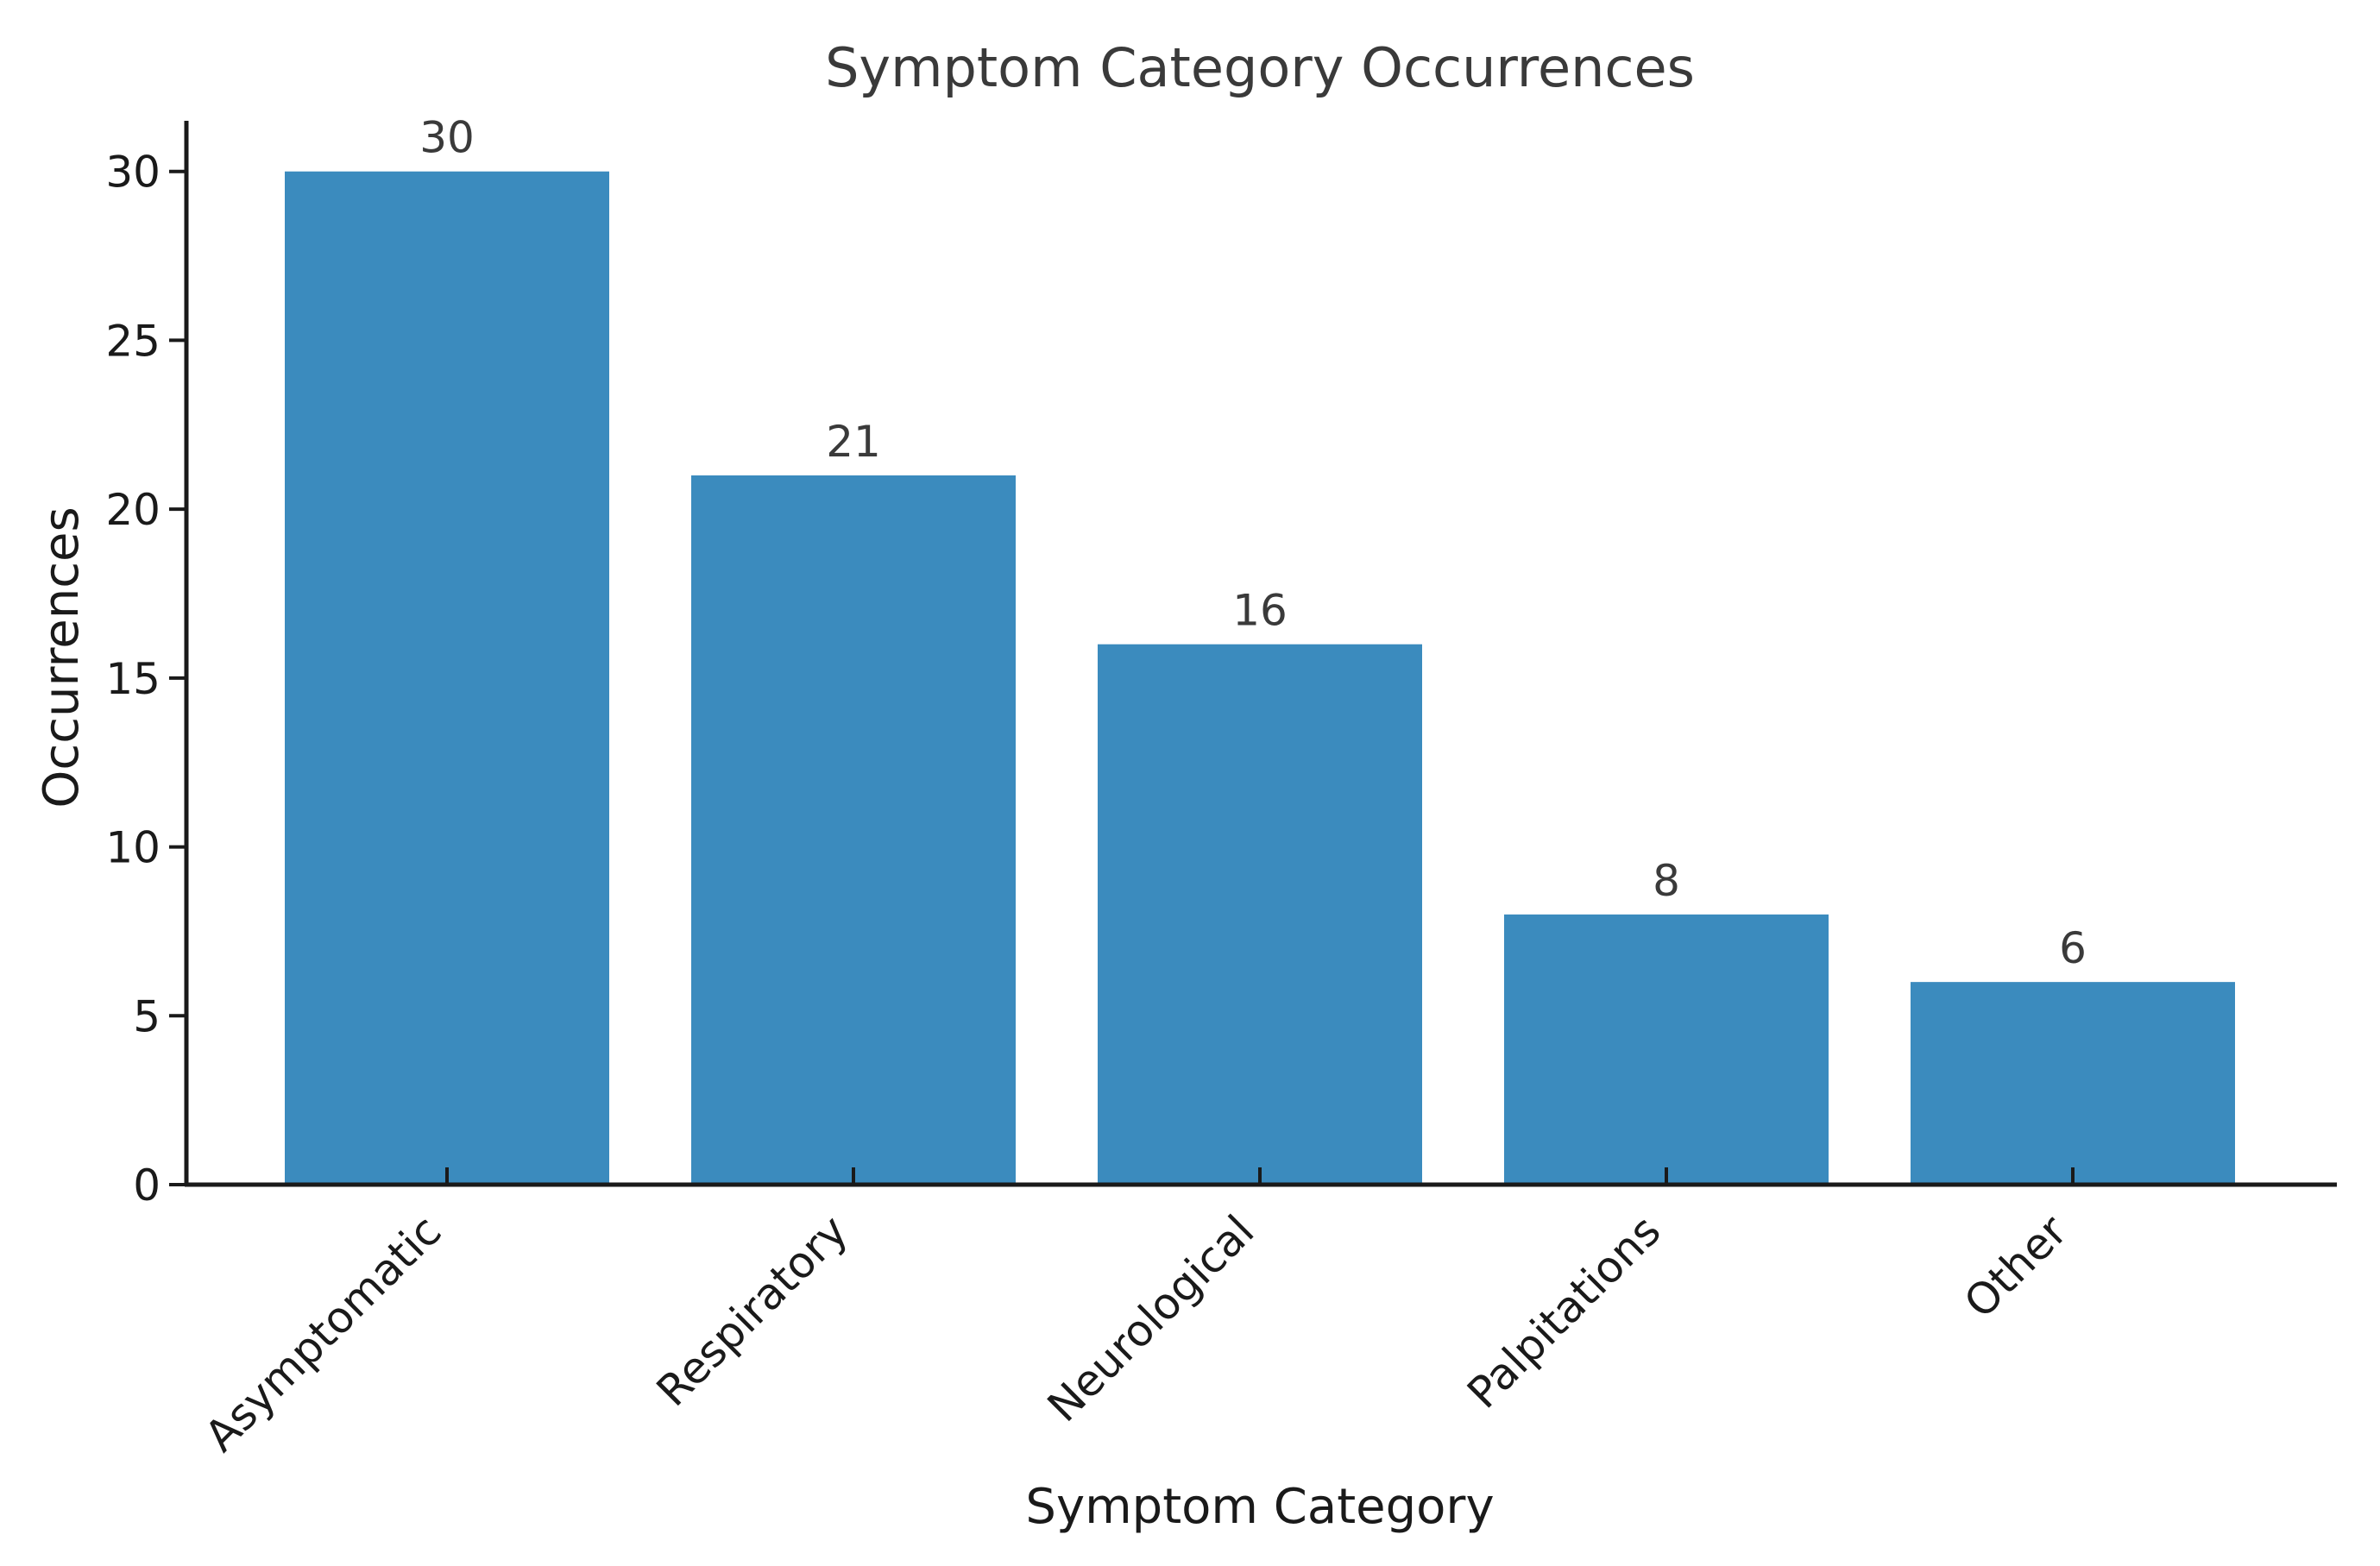 This screenshot has height=1566, width=2380. What do you see at coordinates (1260, 914) in the screenshot?
I see `bar-neurological` at bounding box center [1260, 914].